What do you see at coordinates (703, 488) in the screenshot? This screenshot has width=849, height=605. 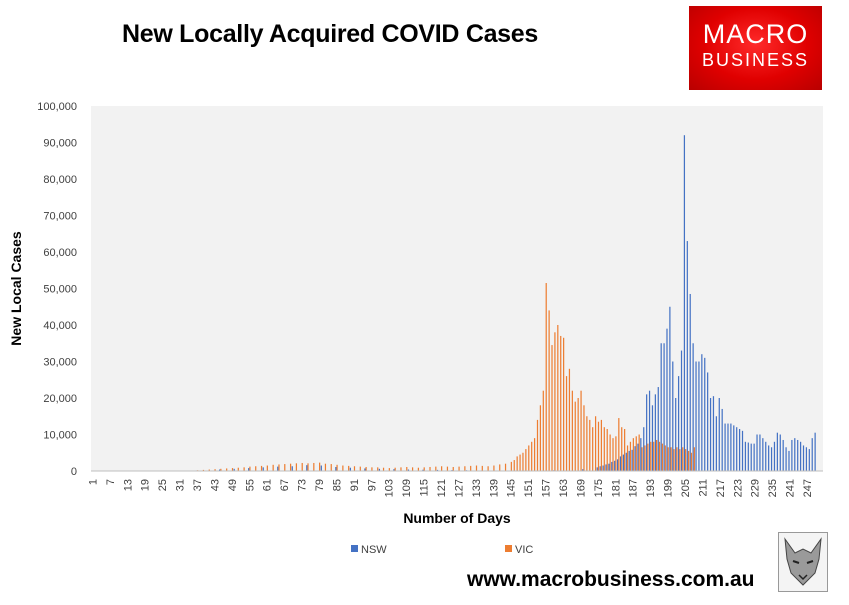 I see `x-tick-label: 211` at bounding box center [703, 488].